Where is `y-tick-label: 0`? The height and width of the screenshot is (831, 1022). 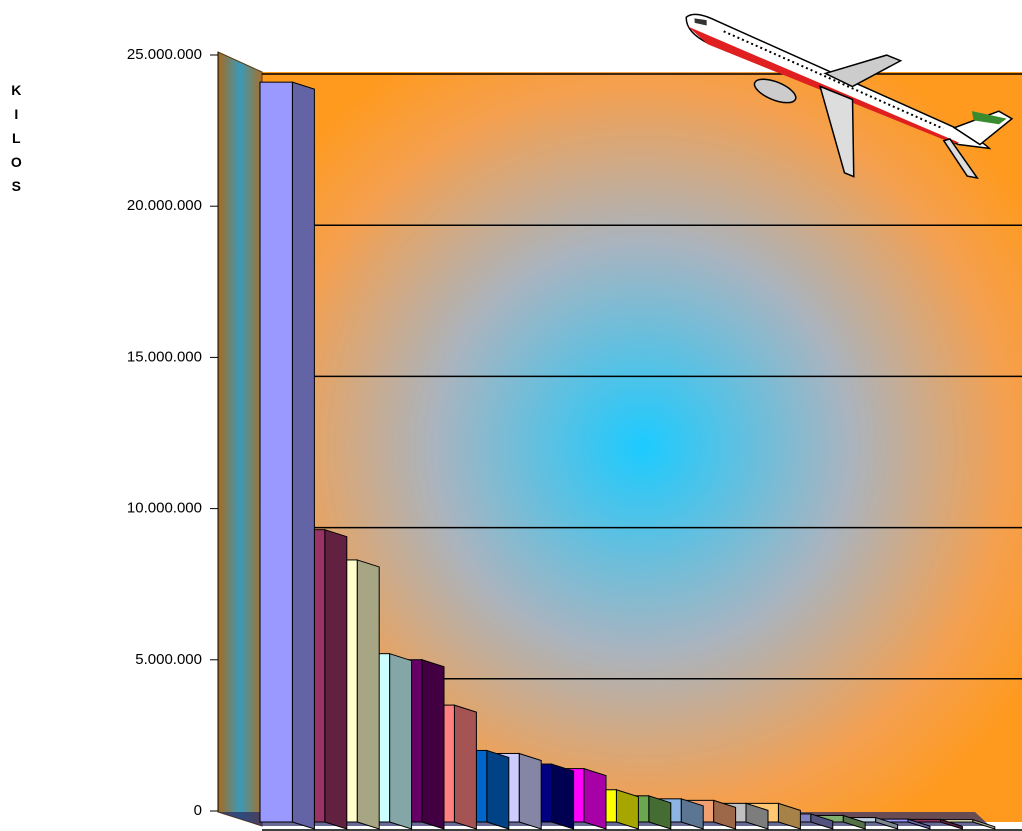 y-tick-label: 0 is located at coordinates (198, 810).